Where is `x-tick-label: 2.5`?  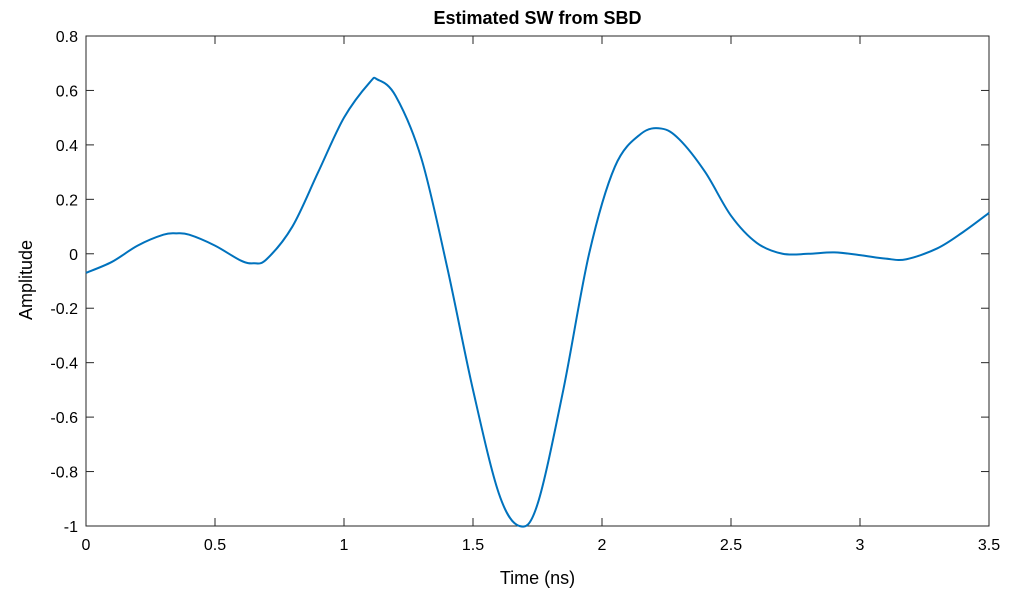 x-tick-label: 2.5 is located at coordinates (731, 545).